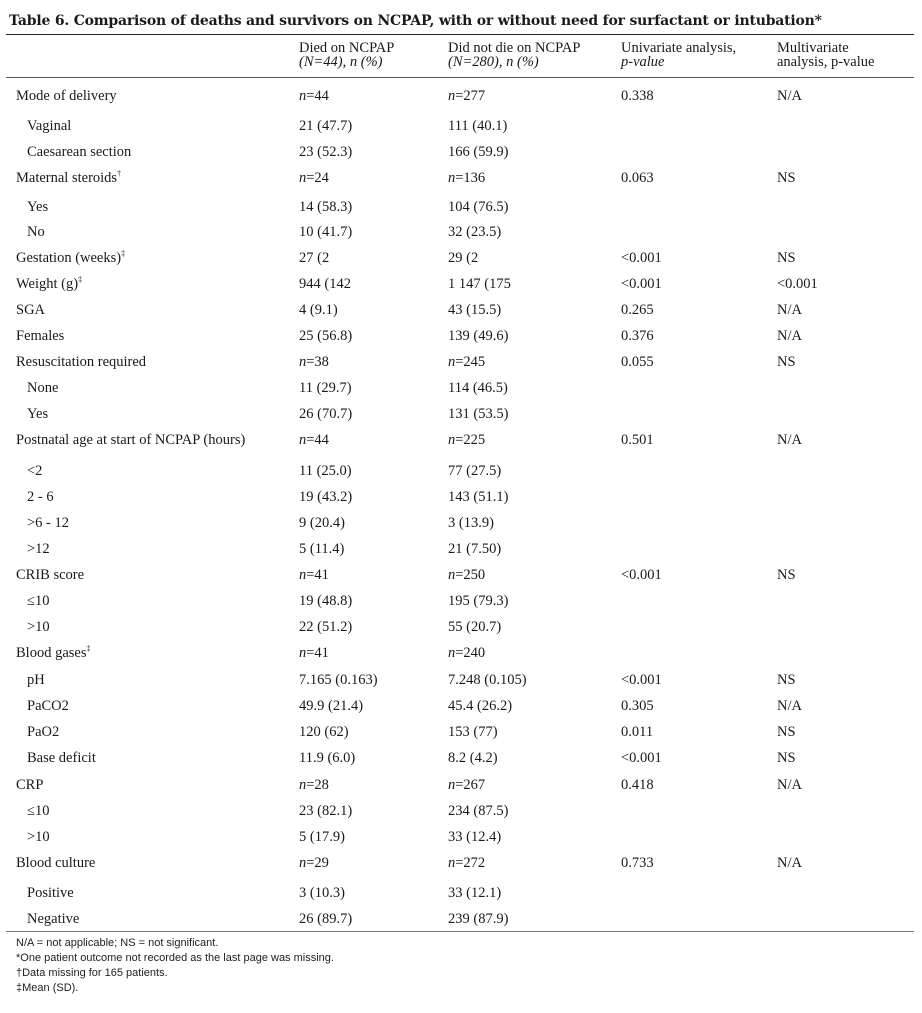 The height and width of the screenshot is (1013, 922). I want to click on header-univariate-line2: p-value, so click(643, 61).